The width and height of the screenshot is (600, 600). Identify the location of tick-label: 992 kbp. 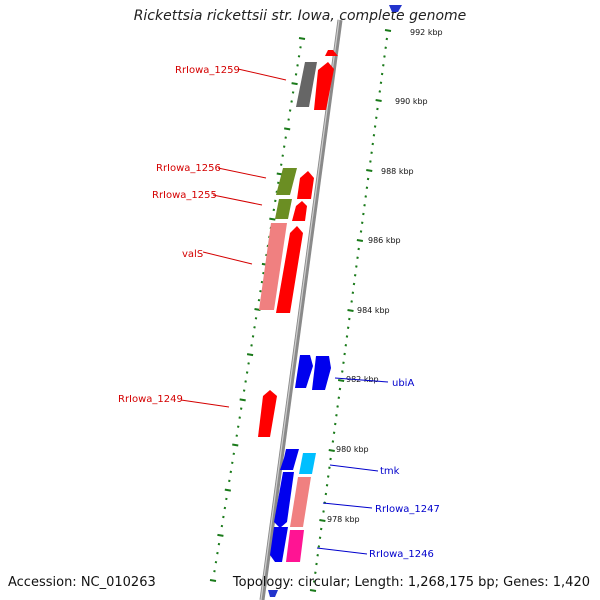
(426, 32).